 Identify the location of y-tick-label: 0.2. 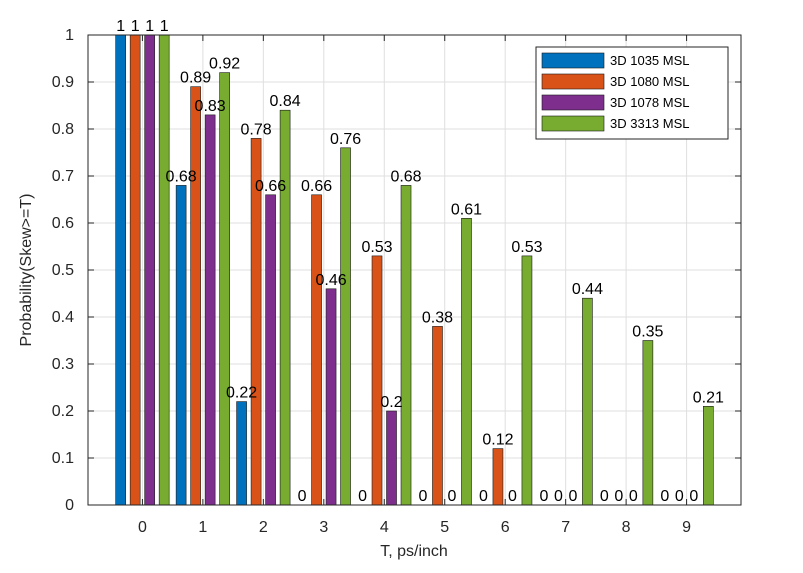
(63, 411).